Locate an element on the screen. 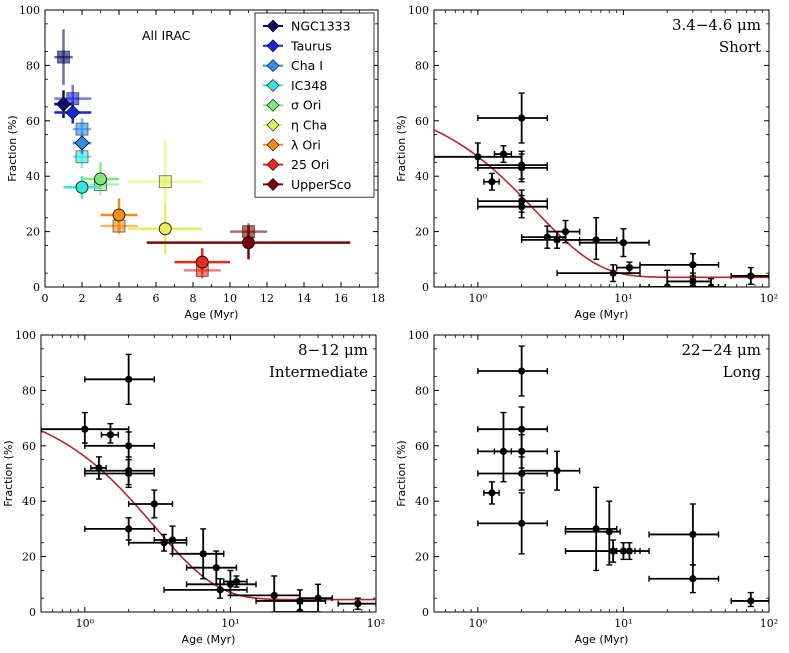  panel-title: All IRAC is located at coordinates (166, 35).